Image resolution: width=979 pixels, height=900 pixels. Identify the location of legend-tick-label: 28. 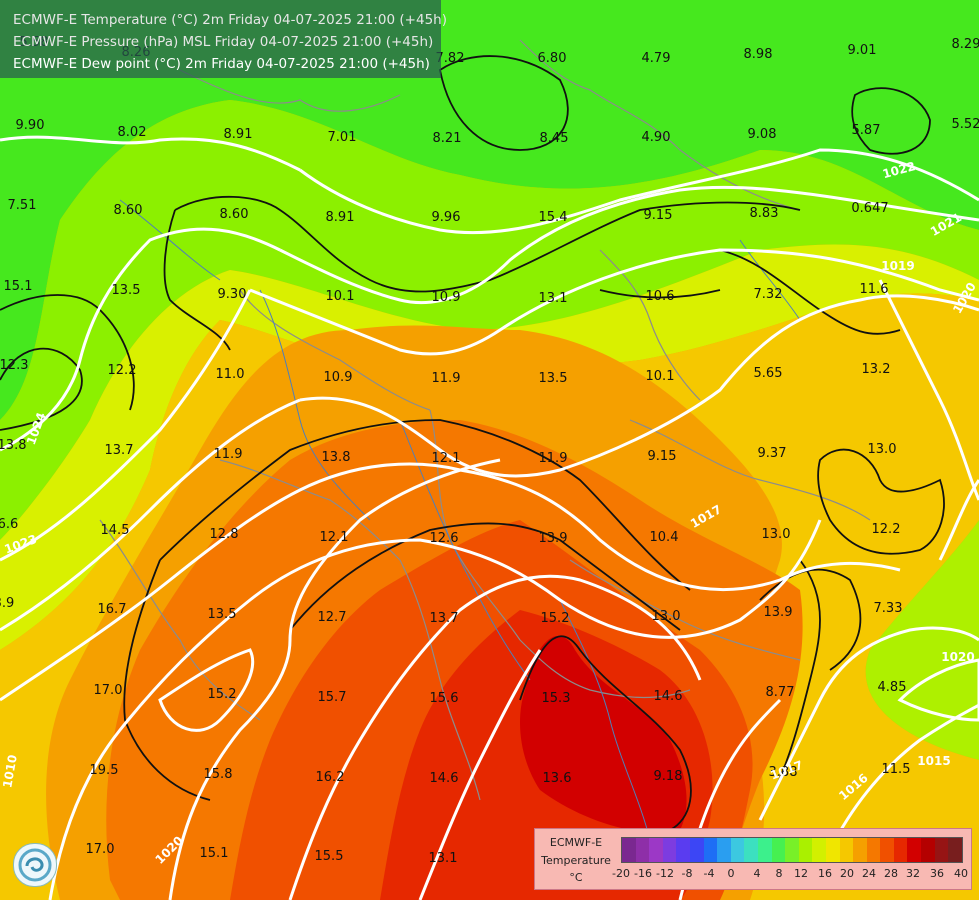
(891, 873).